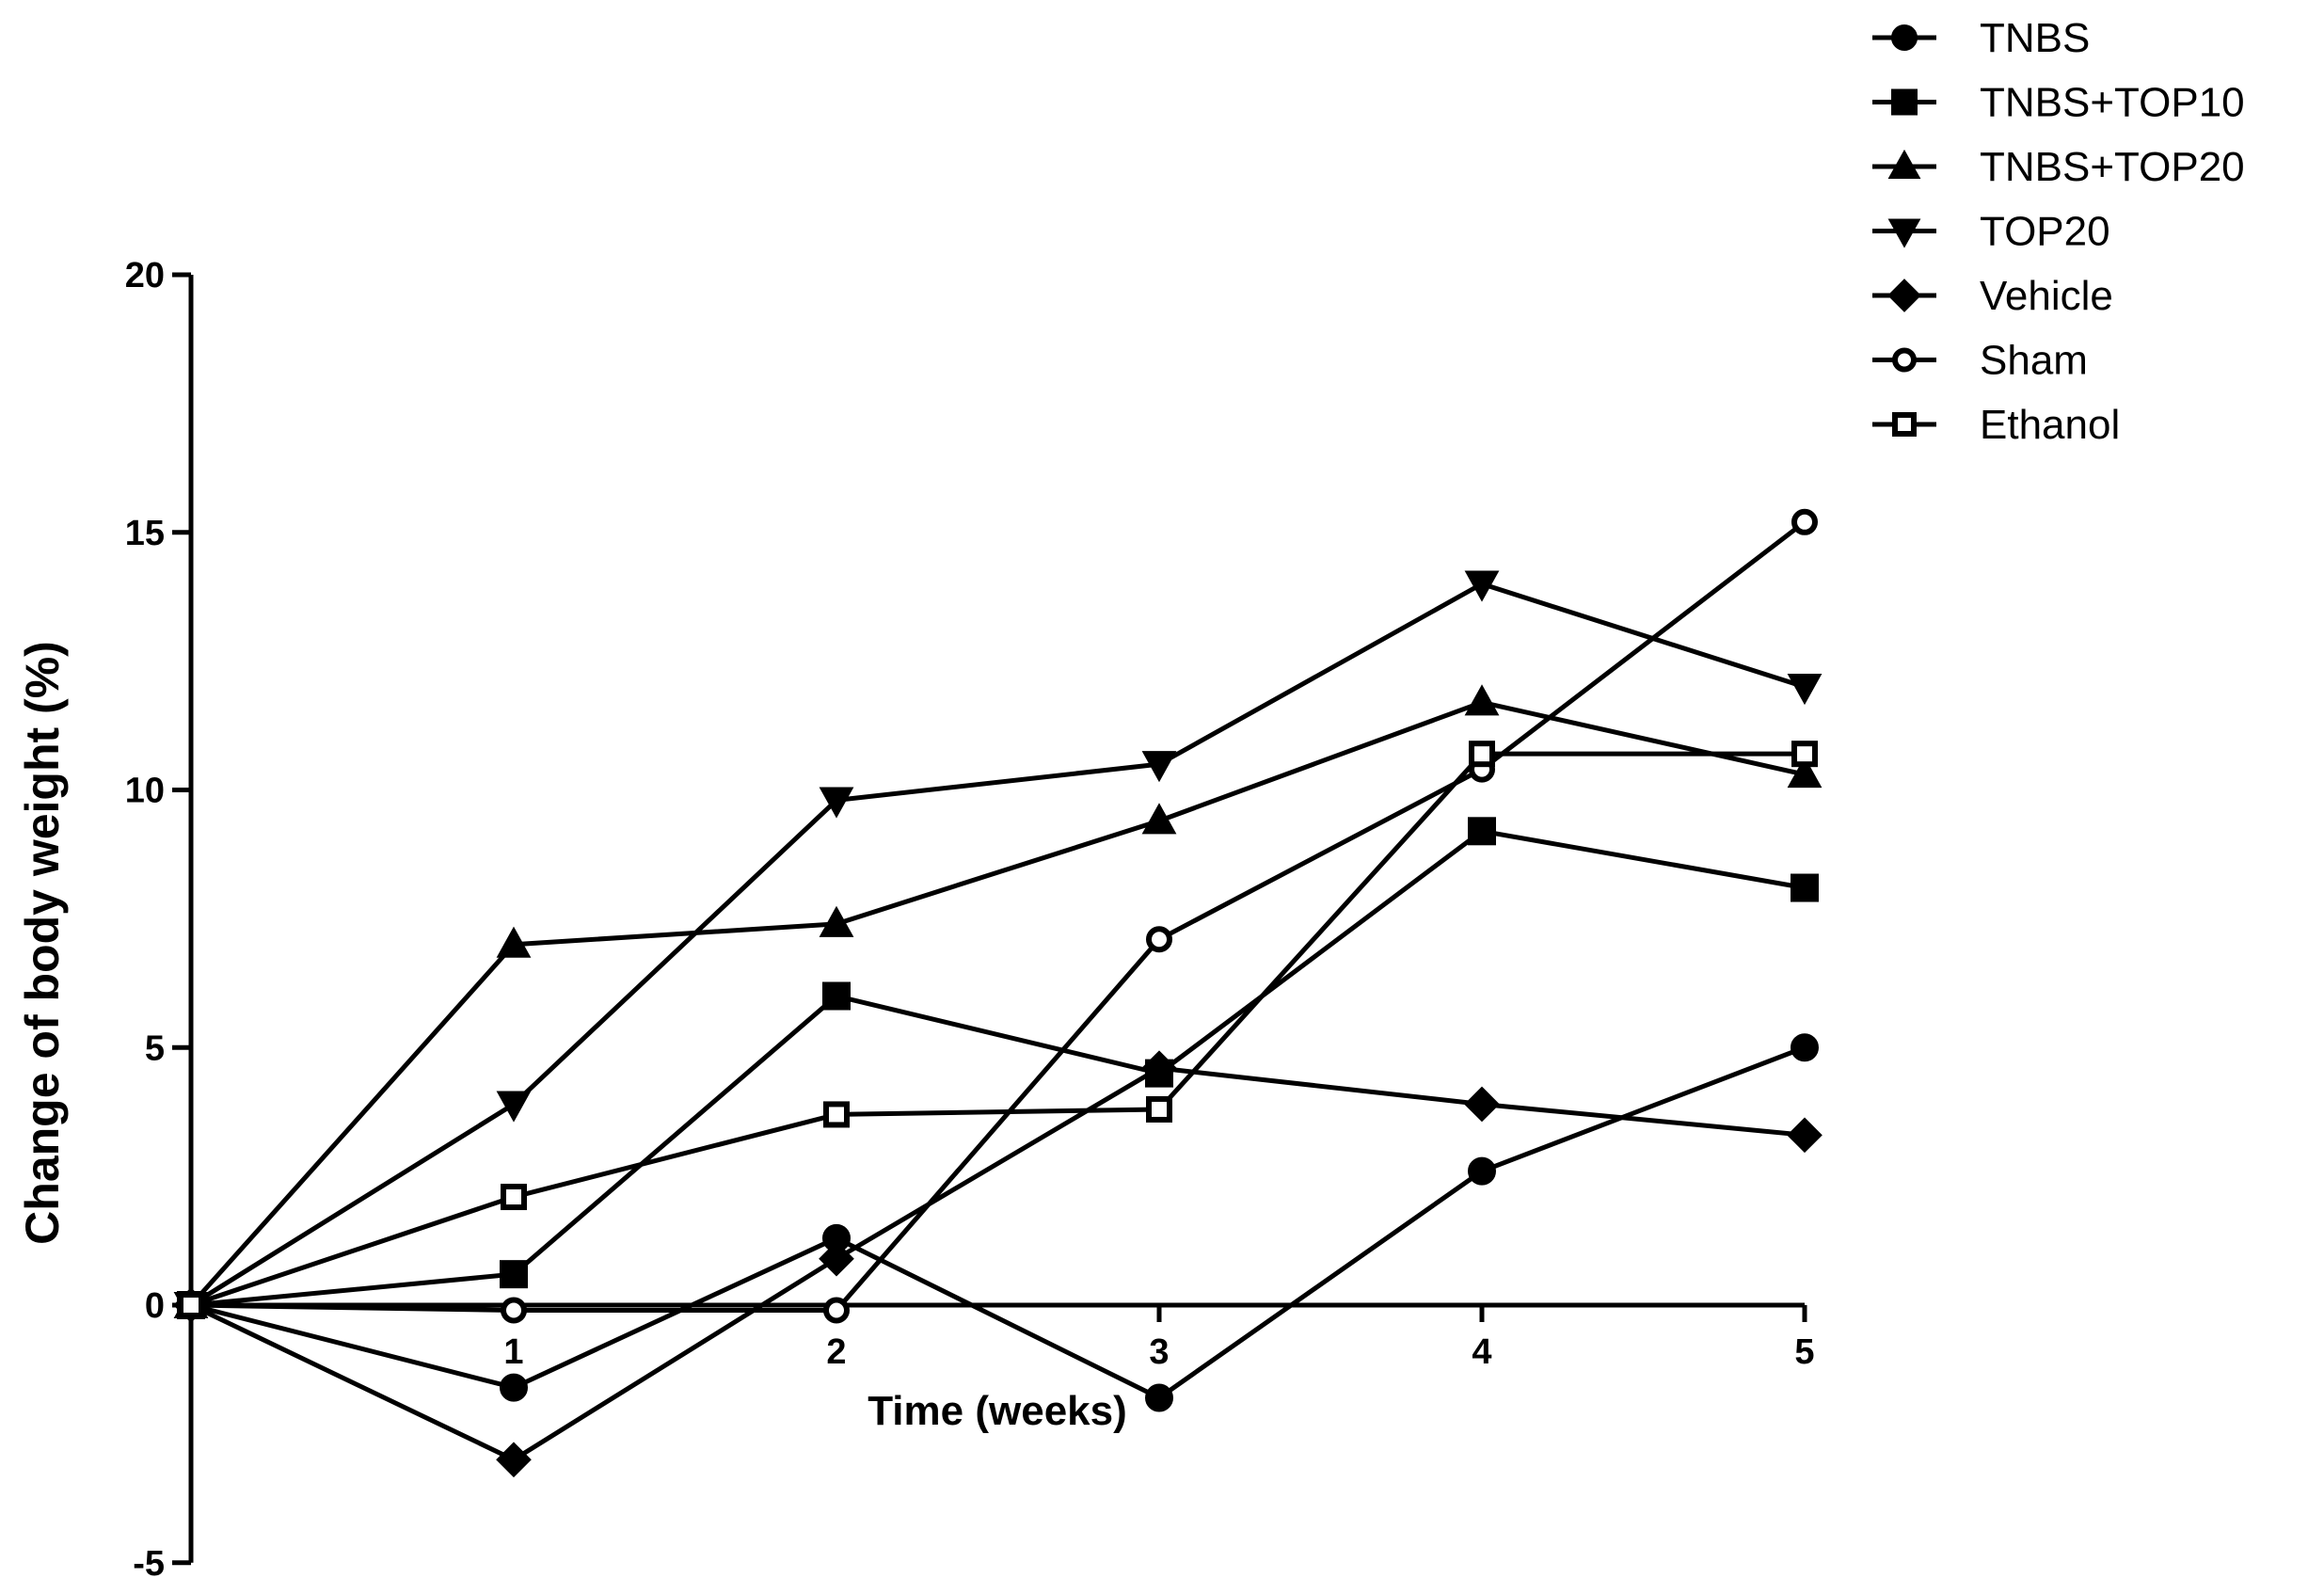 The width and height of the screenshot is (2324, 1594). Describe the element at coordinates (836, 1352) in the screenshot. I see `x-tick-label: 2` at that location.